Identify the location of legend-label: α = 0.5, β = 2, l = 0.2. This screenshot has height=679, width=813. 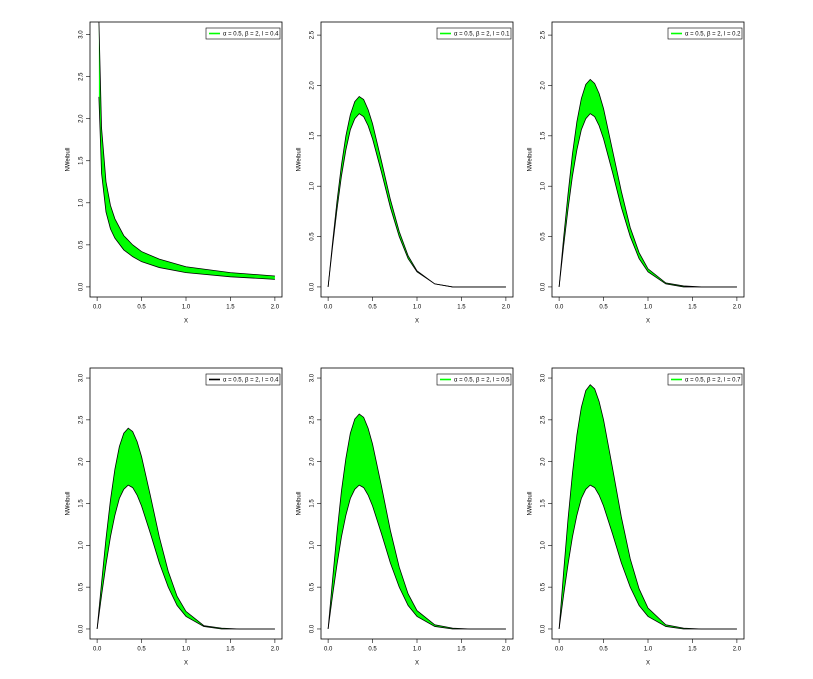
(713, 35).